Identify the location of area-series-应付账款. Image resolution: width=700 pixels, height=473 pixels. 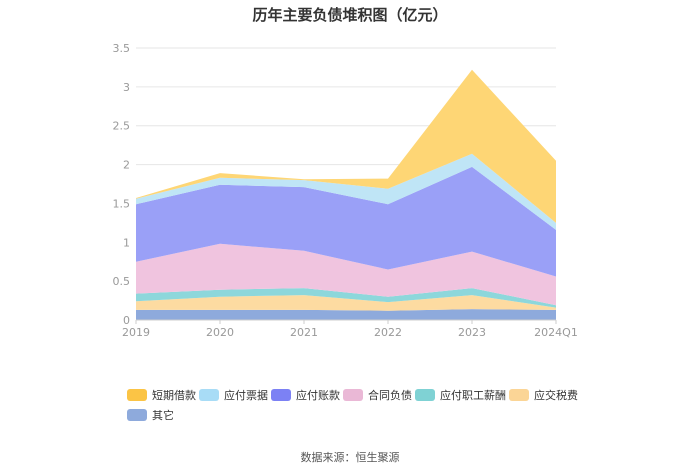
(346, 221).